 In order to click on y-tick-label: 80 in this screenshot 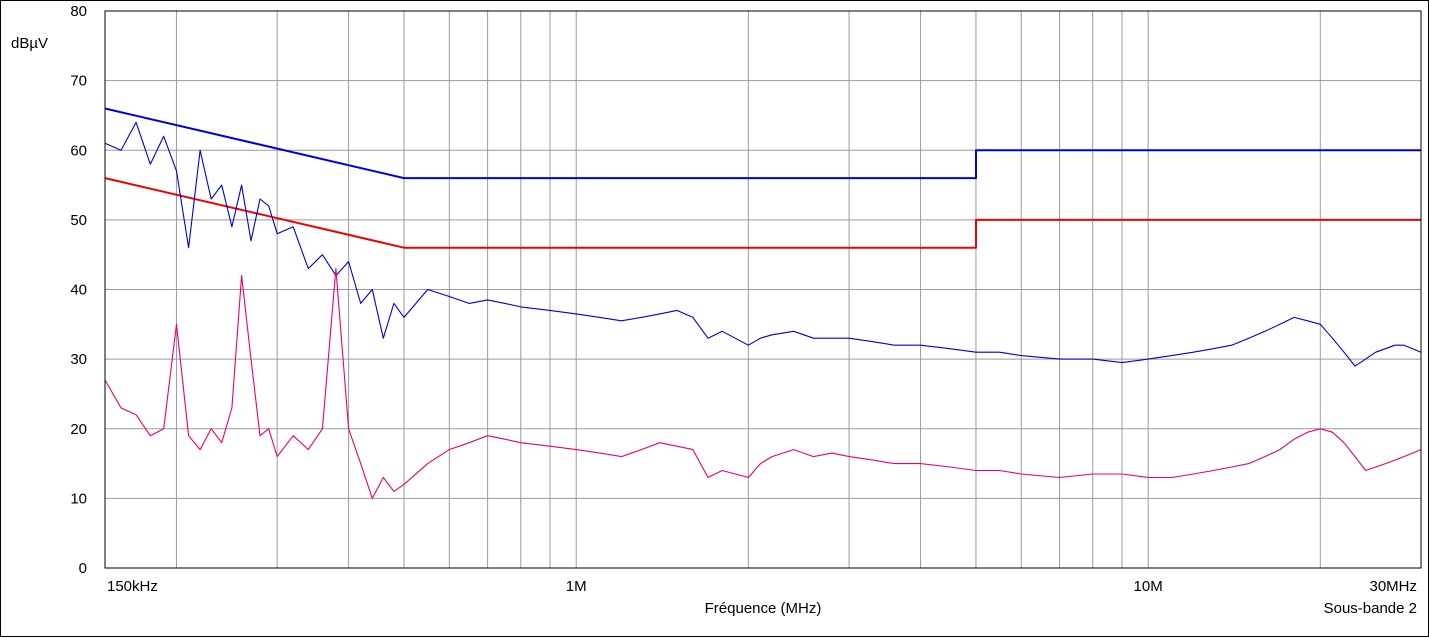, I will do `click(78, 11)`.